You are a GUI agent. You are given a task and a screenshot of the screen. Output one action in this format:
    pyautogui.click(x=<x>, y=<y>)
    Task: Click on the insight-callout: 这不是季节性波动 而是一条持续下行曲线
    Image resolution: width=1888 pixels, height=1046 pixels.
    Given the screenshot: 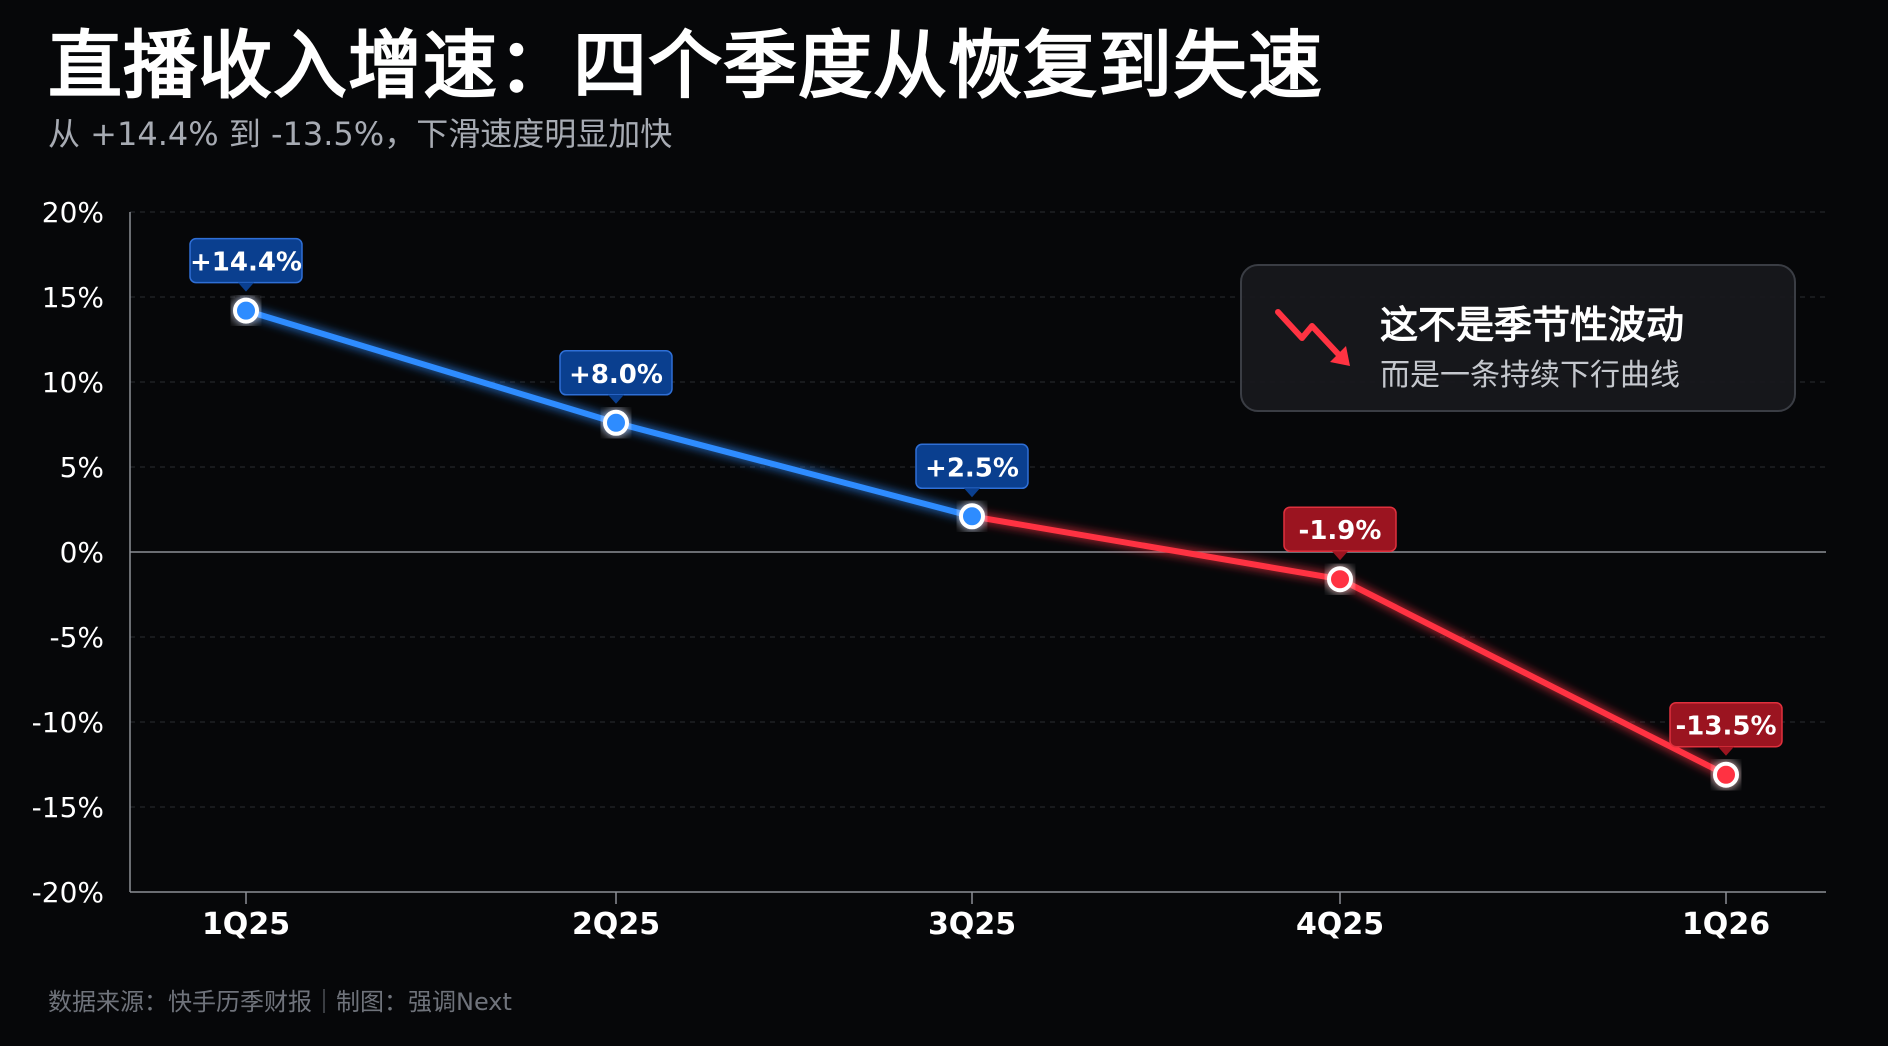 What is the action you would take?
    pyautogui.click(x=1518, y=338)
    